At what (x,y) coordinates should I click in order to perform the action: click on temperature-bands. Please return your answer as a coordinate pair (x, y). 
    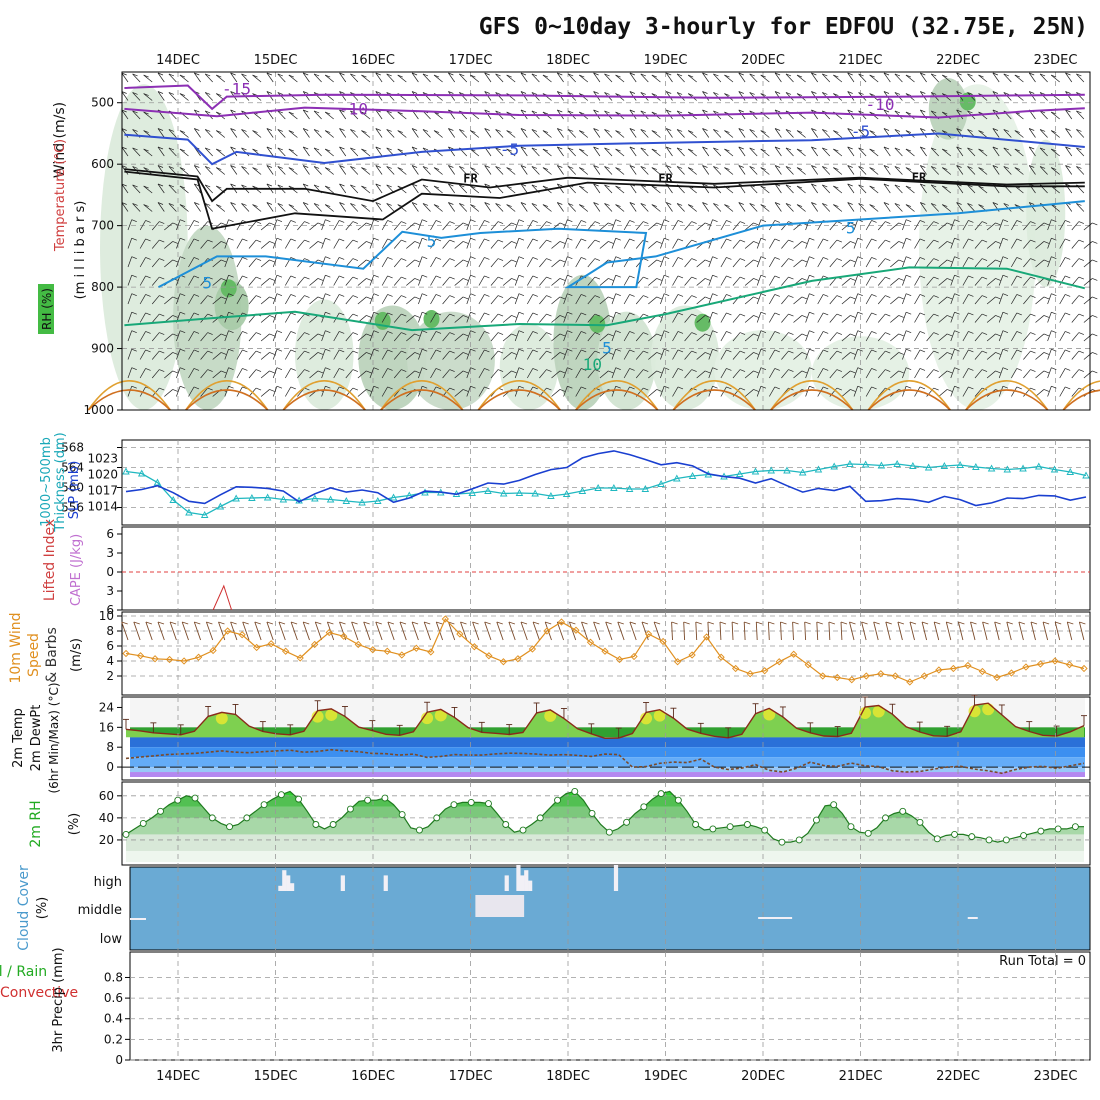
    Looking at the image, I should click on (607, 737).